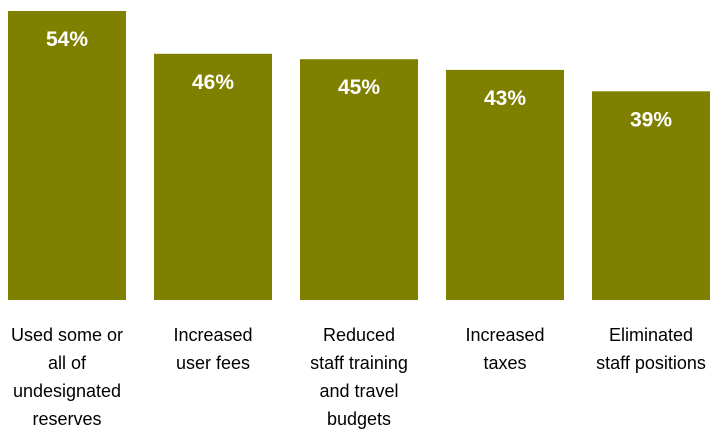  Describe the element at coordinates (651, 335) in the screenshot. I see `category-label-line: Eliminated` at that location.